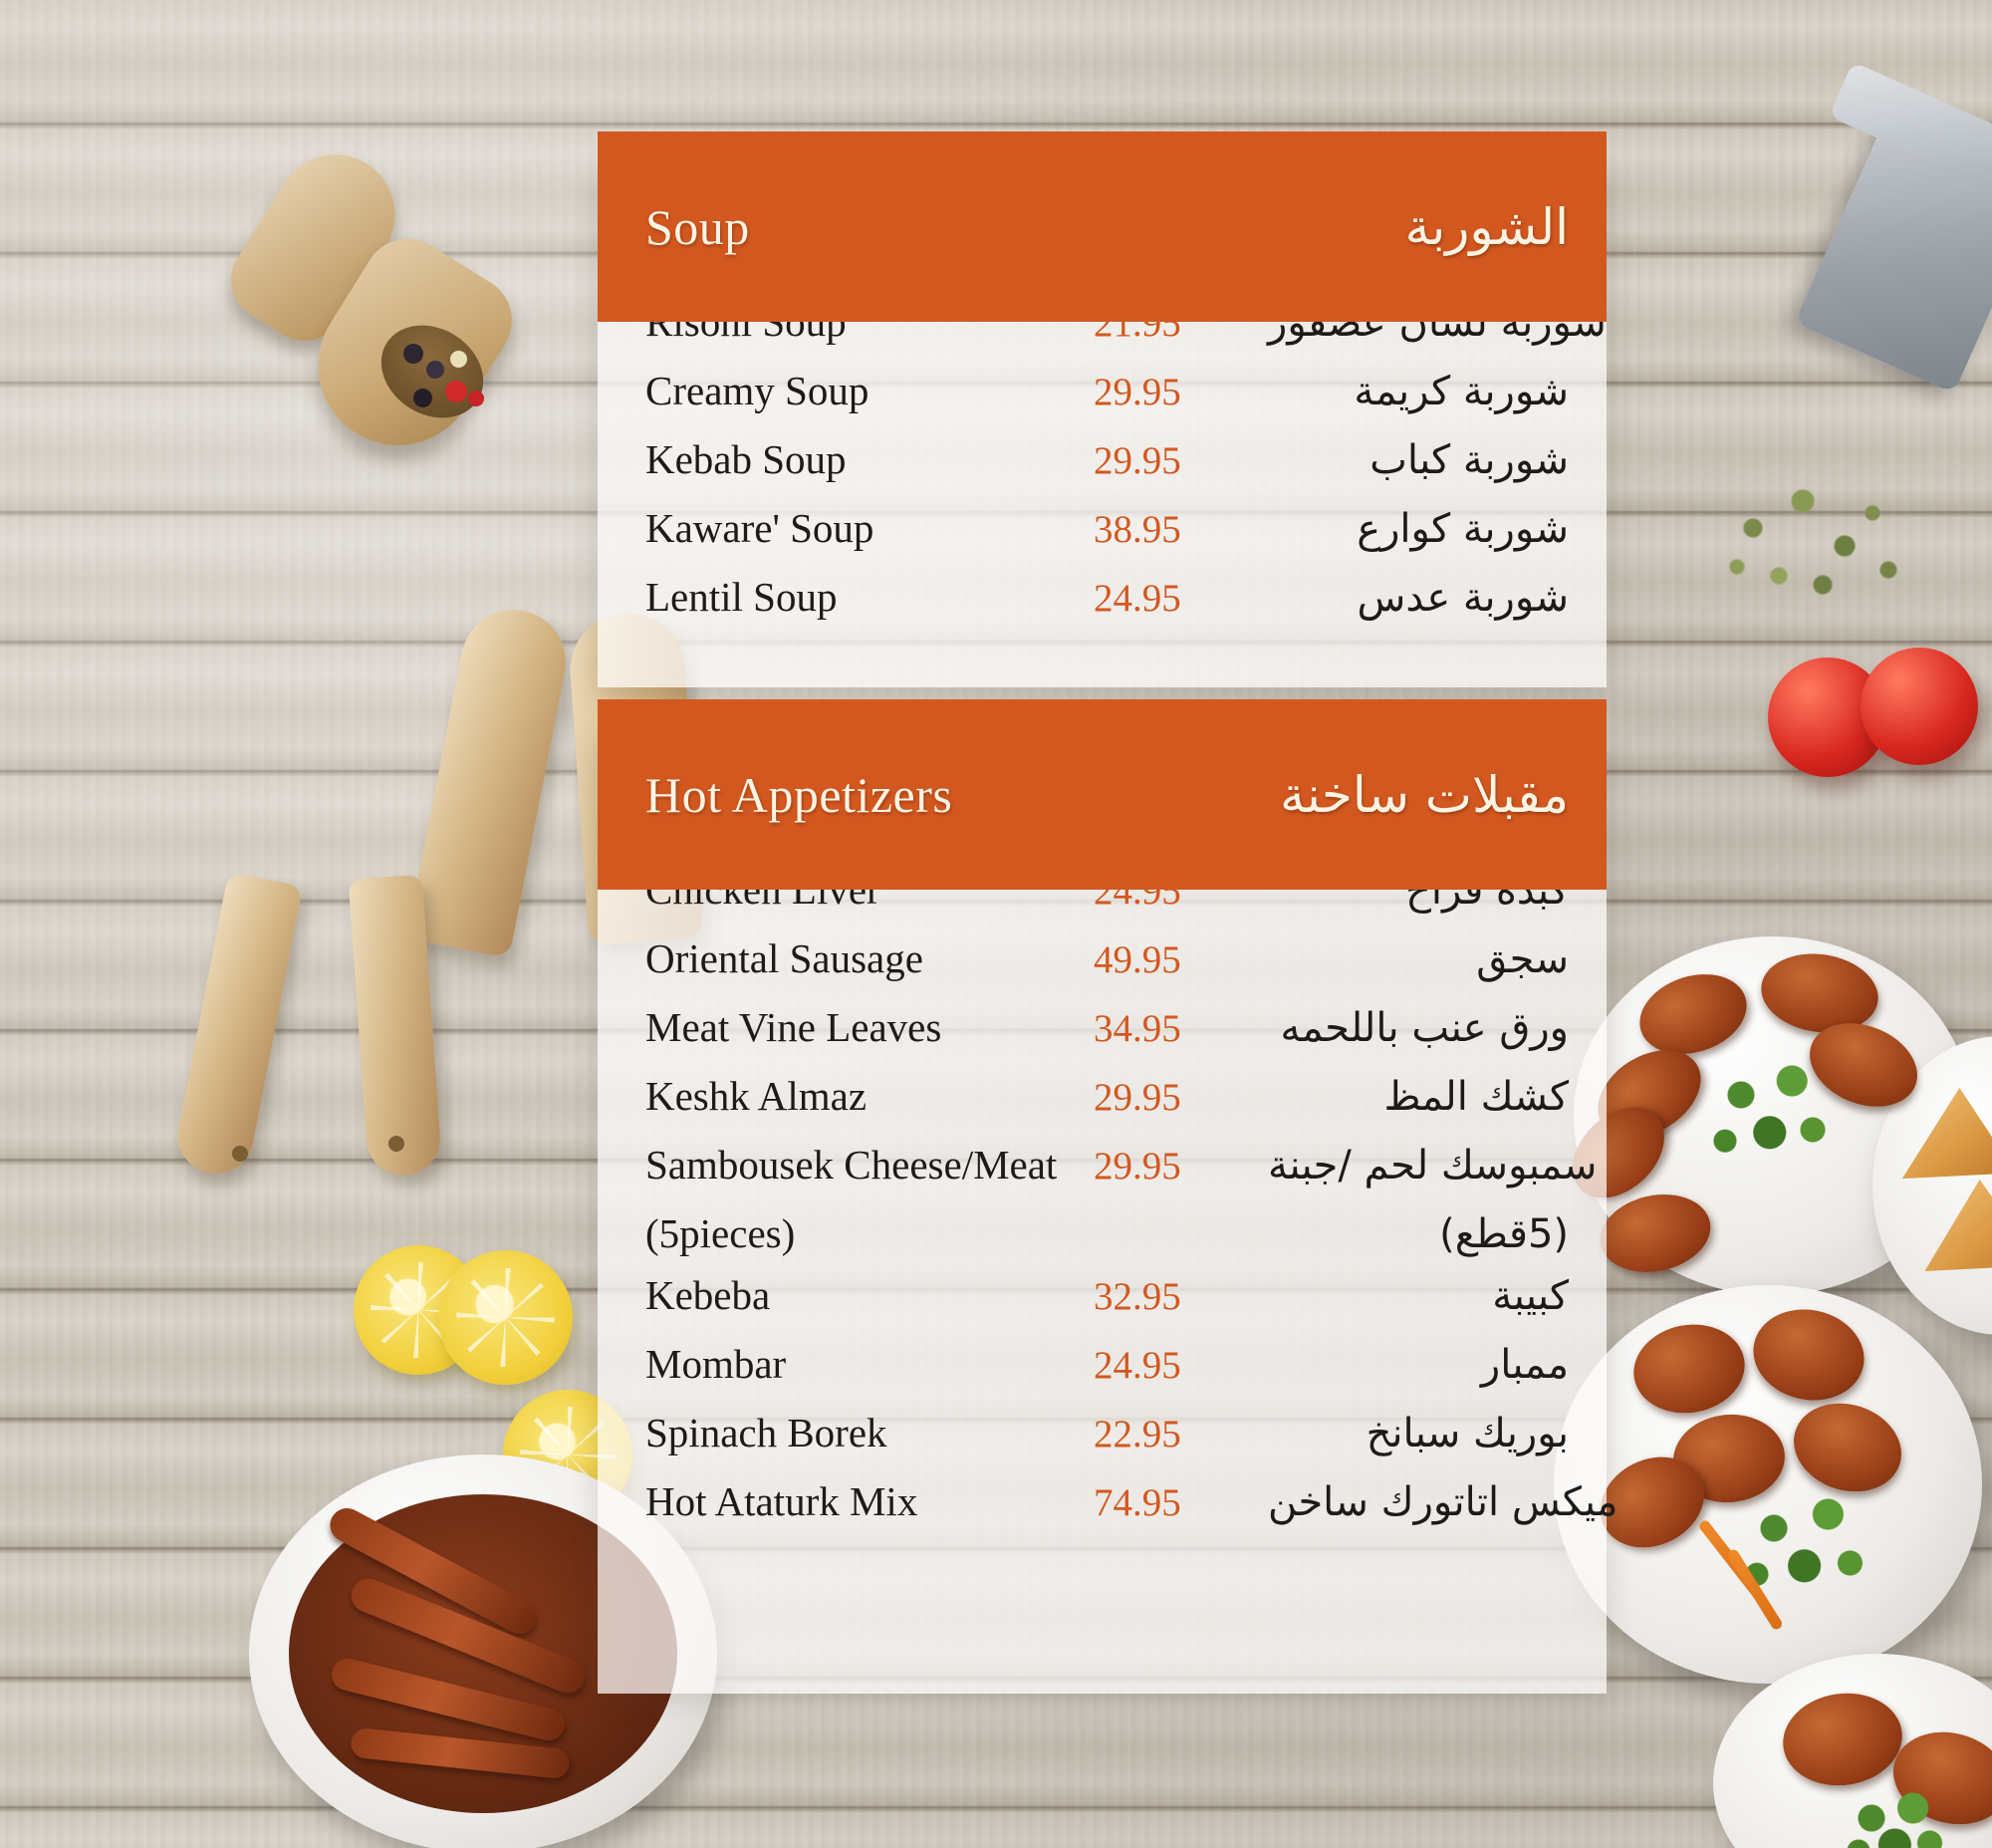 The height and width of the screenshot is (1848, 1992). I want to click on item-name-ar: كبيبة, so click(1530, 1296).